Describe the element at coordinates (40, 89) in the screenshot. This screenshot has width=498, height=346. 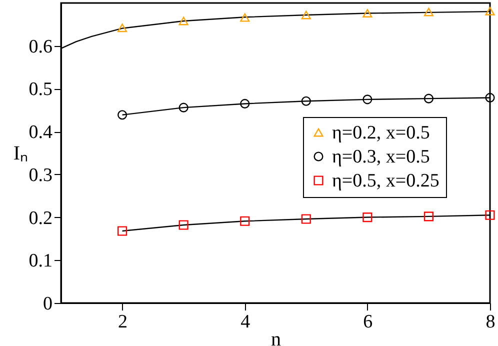
I see `y-tick-label: 0.5` at that location.